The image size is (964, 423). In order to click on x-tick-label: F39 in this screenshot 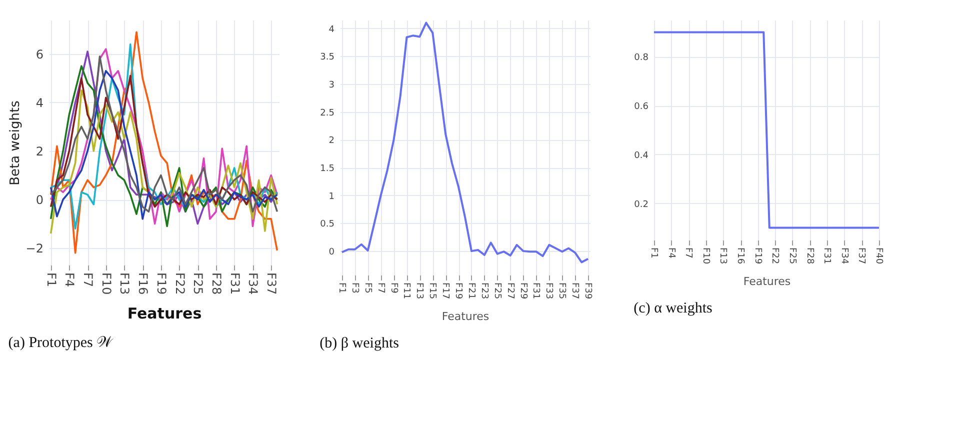, I will do `click(587, 291)`.